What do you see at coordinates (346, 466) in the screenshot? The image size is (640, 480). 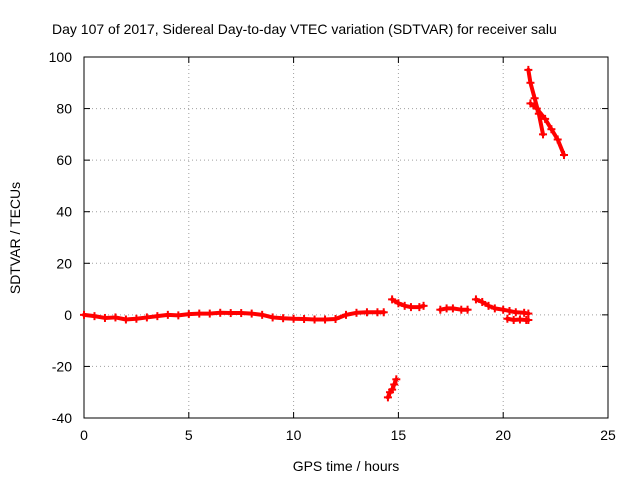 I see `x-axis-label: GPS time / hours` at bounding box center [346, 466].